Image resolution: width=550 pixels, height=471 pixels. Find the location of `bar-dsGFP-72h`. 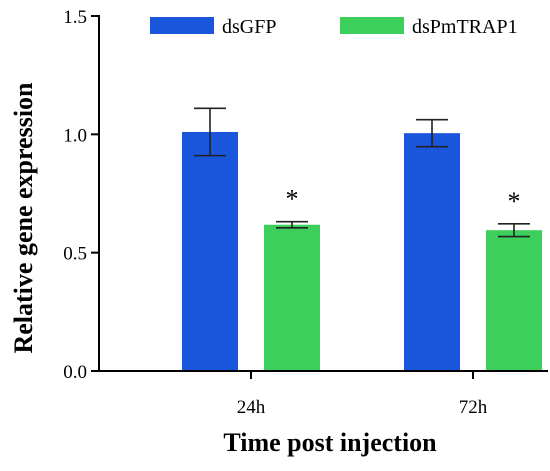

bar-dsGFP-72h is located at coordinates (432, 252).